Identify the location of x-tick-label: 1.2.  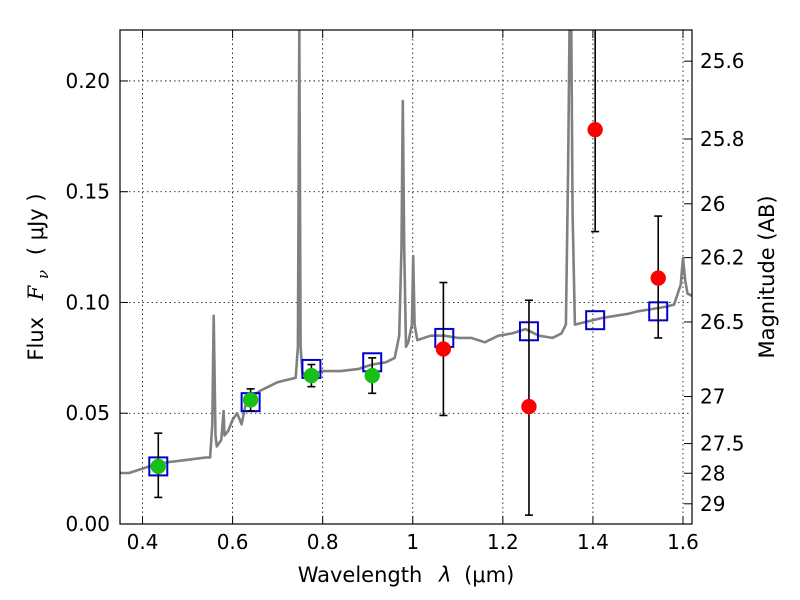
(503, 542).